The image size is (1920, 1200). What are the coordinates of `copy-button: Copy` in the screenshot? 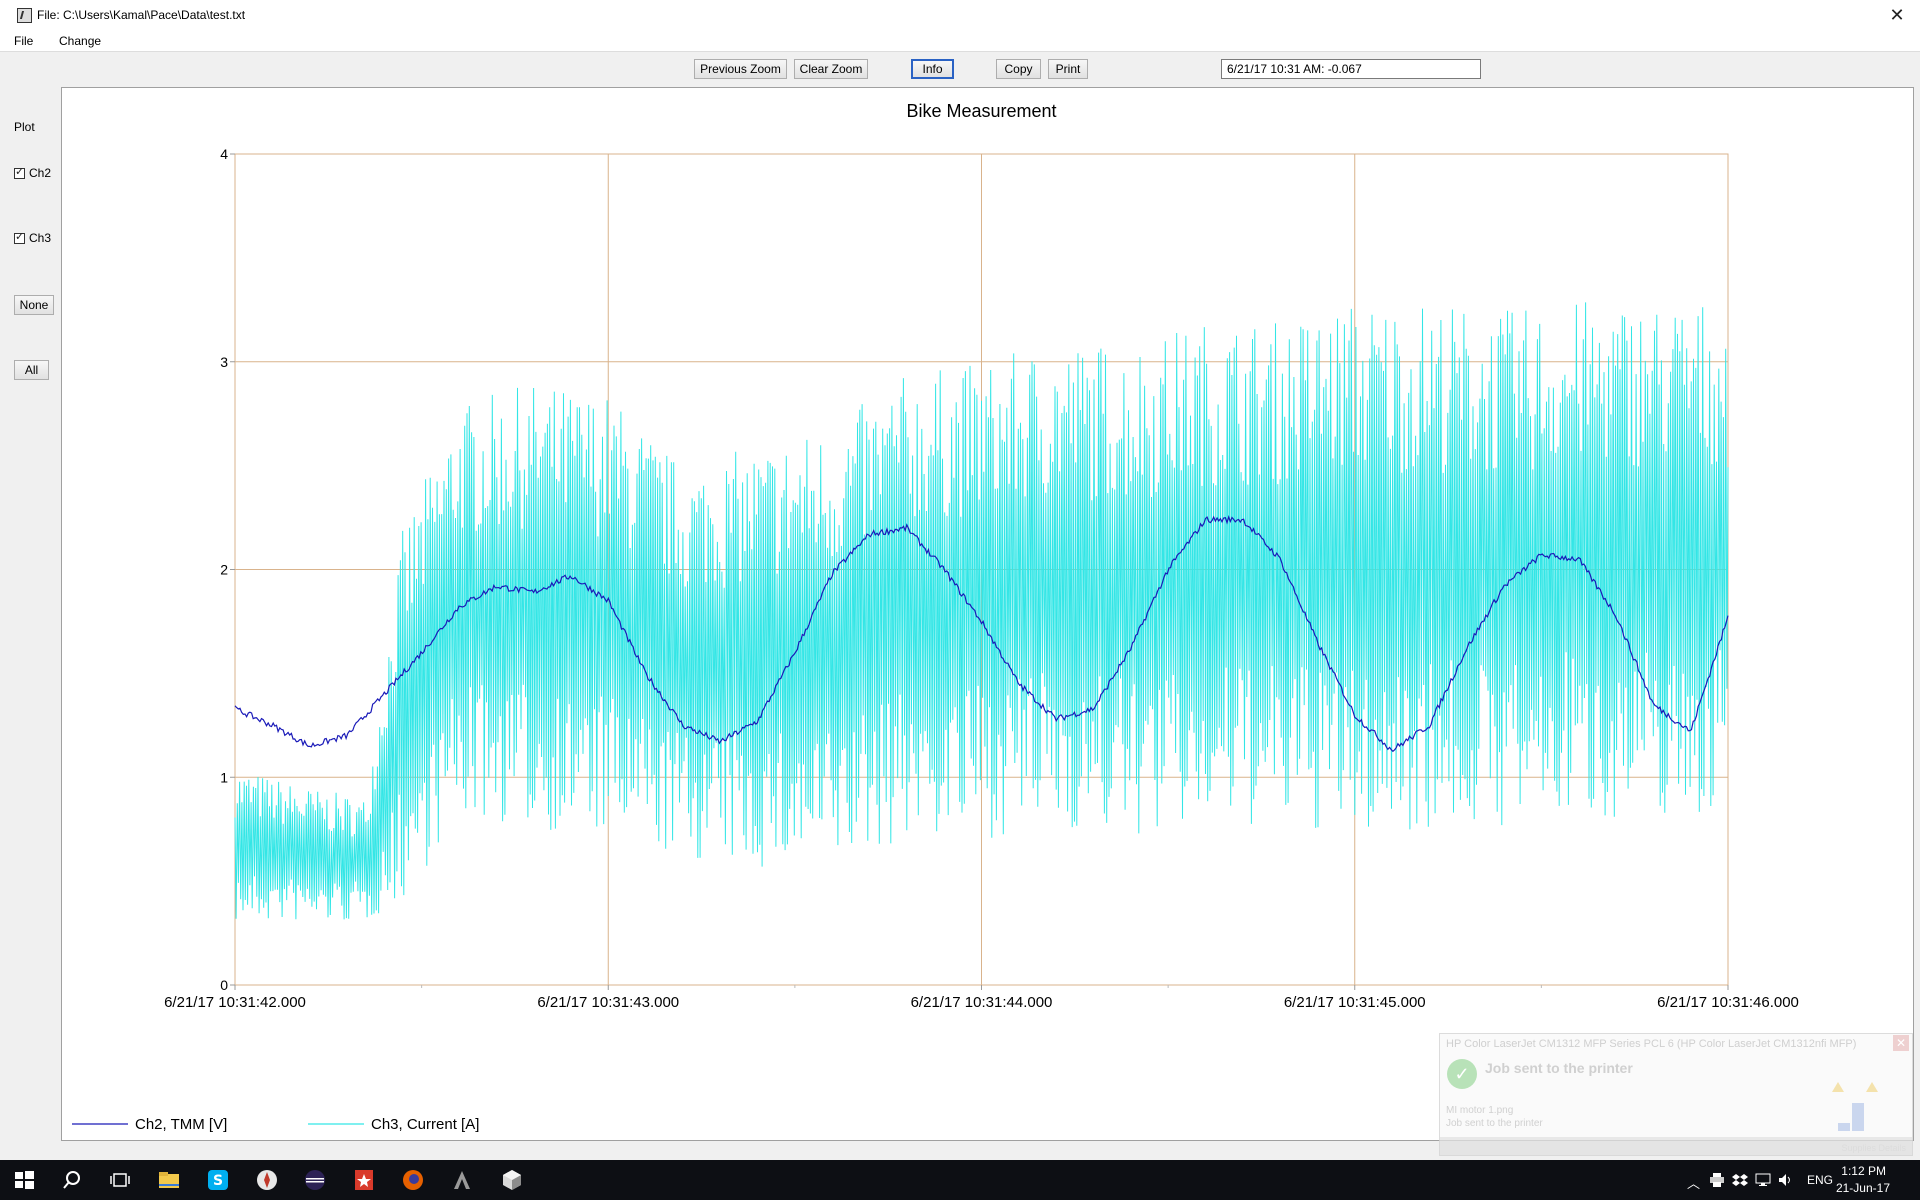 It's located at (1018, 69).